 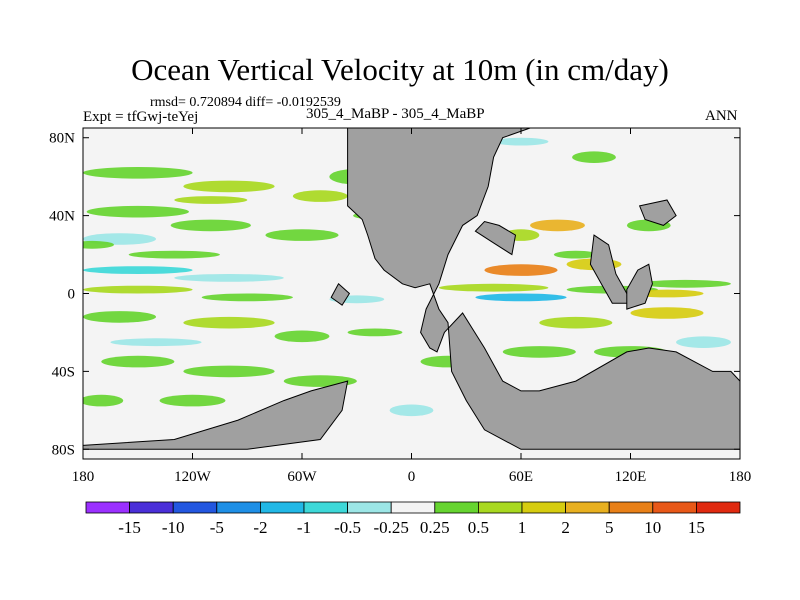 What do you see at coordinates (390, 527) in the screenshot?
I see `colorbar-label: -0.25` at bounding box center [390, 527].